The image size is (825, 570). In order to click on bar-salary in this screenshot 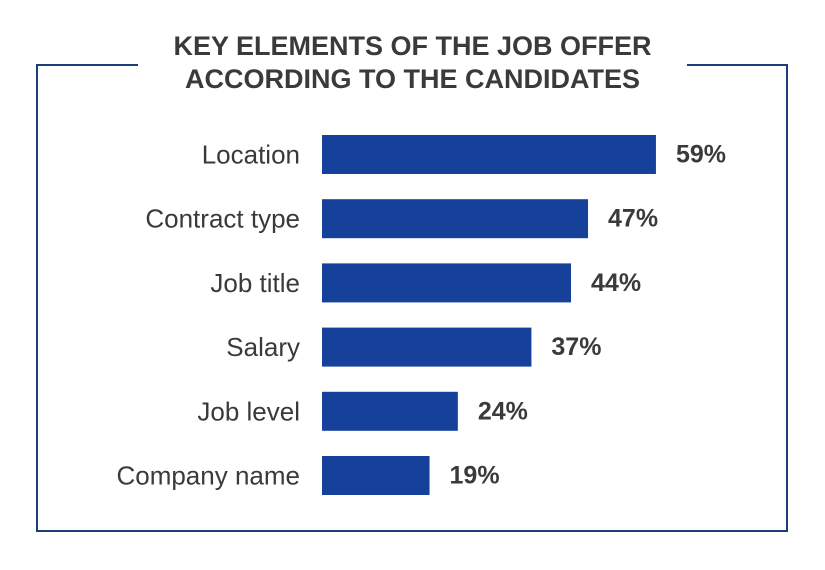, I will do `click(427, 347)`.